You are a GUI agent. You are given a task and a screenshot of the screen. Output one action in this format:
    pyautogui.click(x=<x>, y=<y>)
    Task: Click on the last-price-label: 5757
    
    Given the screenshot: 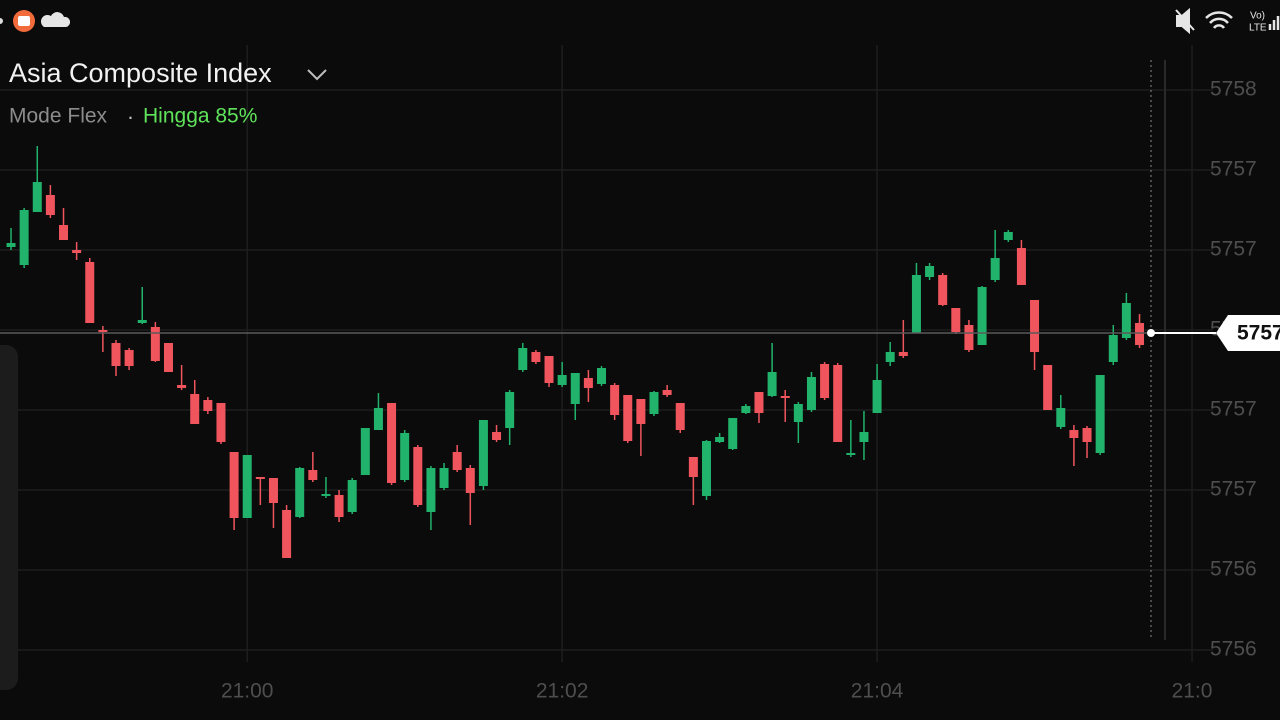 What is the action you would take?
    pyautogui.click(x=1258, y=333)
    